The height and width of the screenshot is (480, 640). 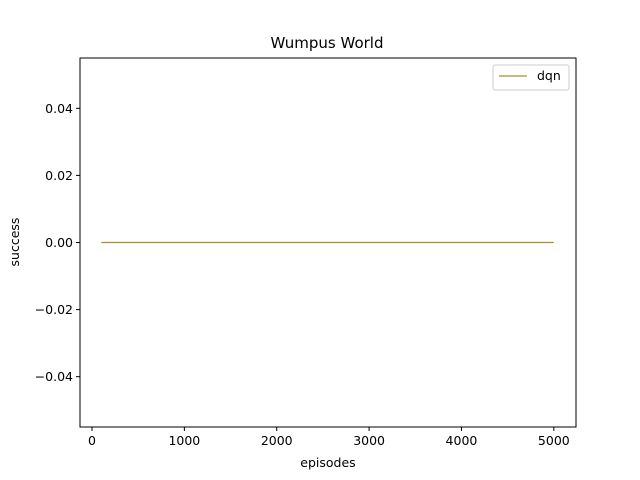 I want to click on x-axis-label: episodes, so click(x=327, y=462).